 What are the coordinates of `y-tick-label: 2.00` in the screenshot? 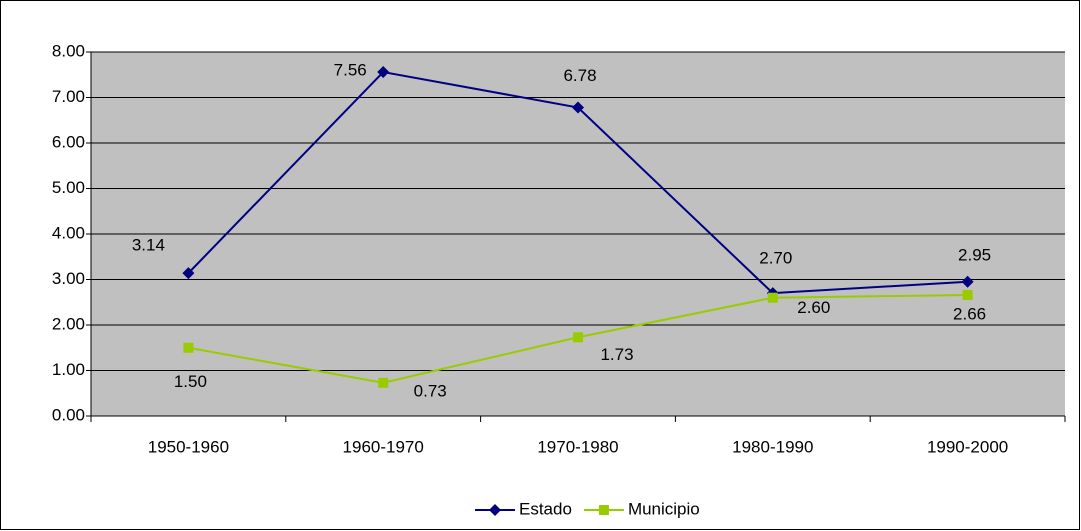 It's located at (68, 323).